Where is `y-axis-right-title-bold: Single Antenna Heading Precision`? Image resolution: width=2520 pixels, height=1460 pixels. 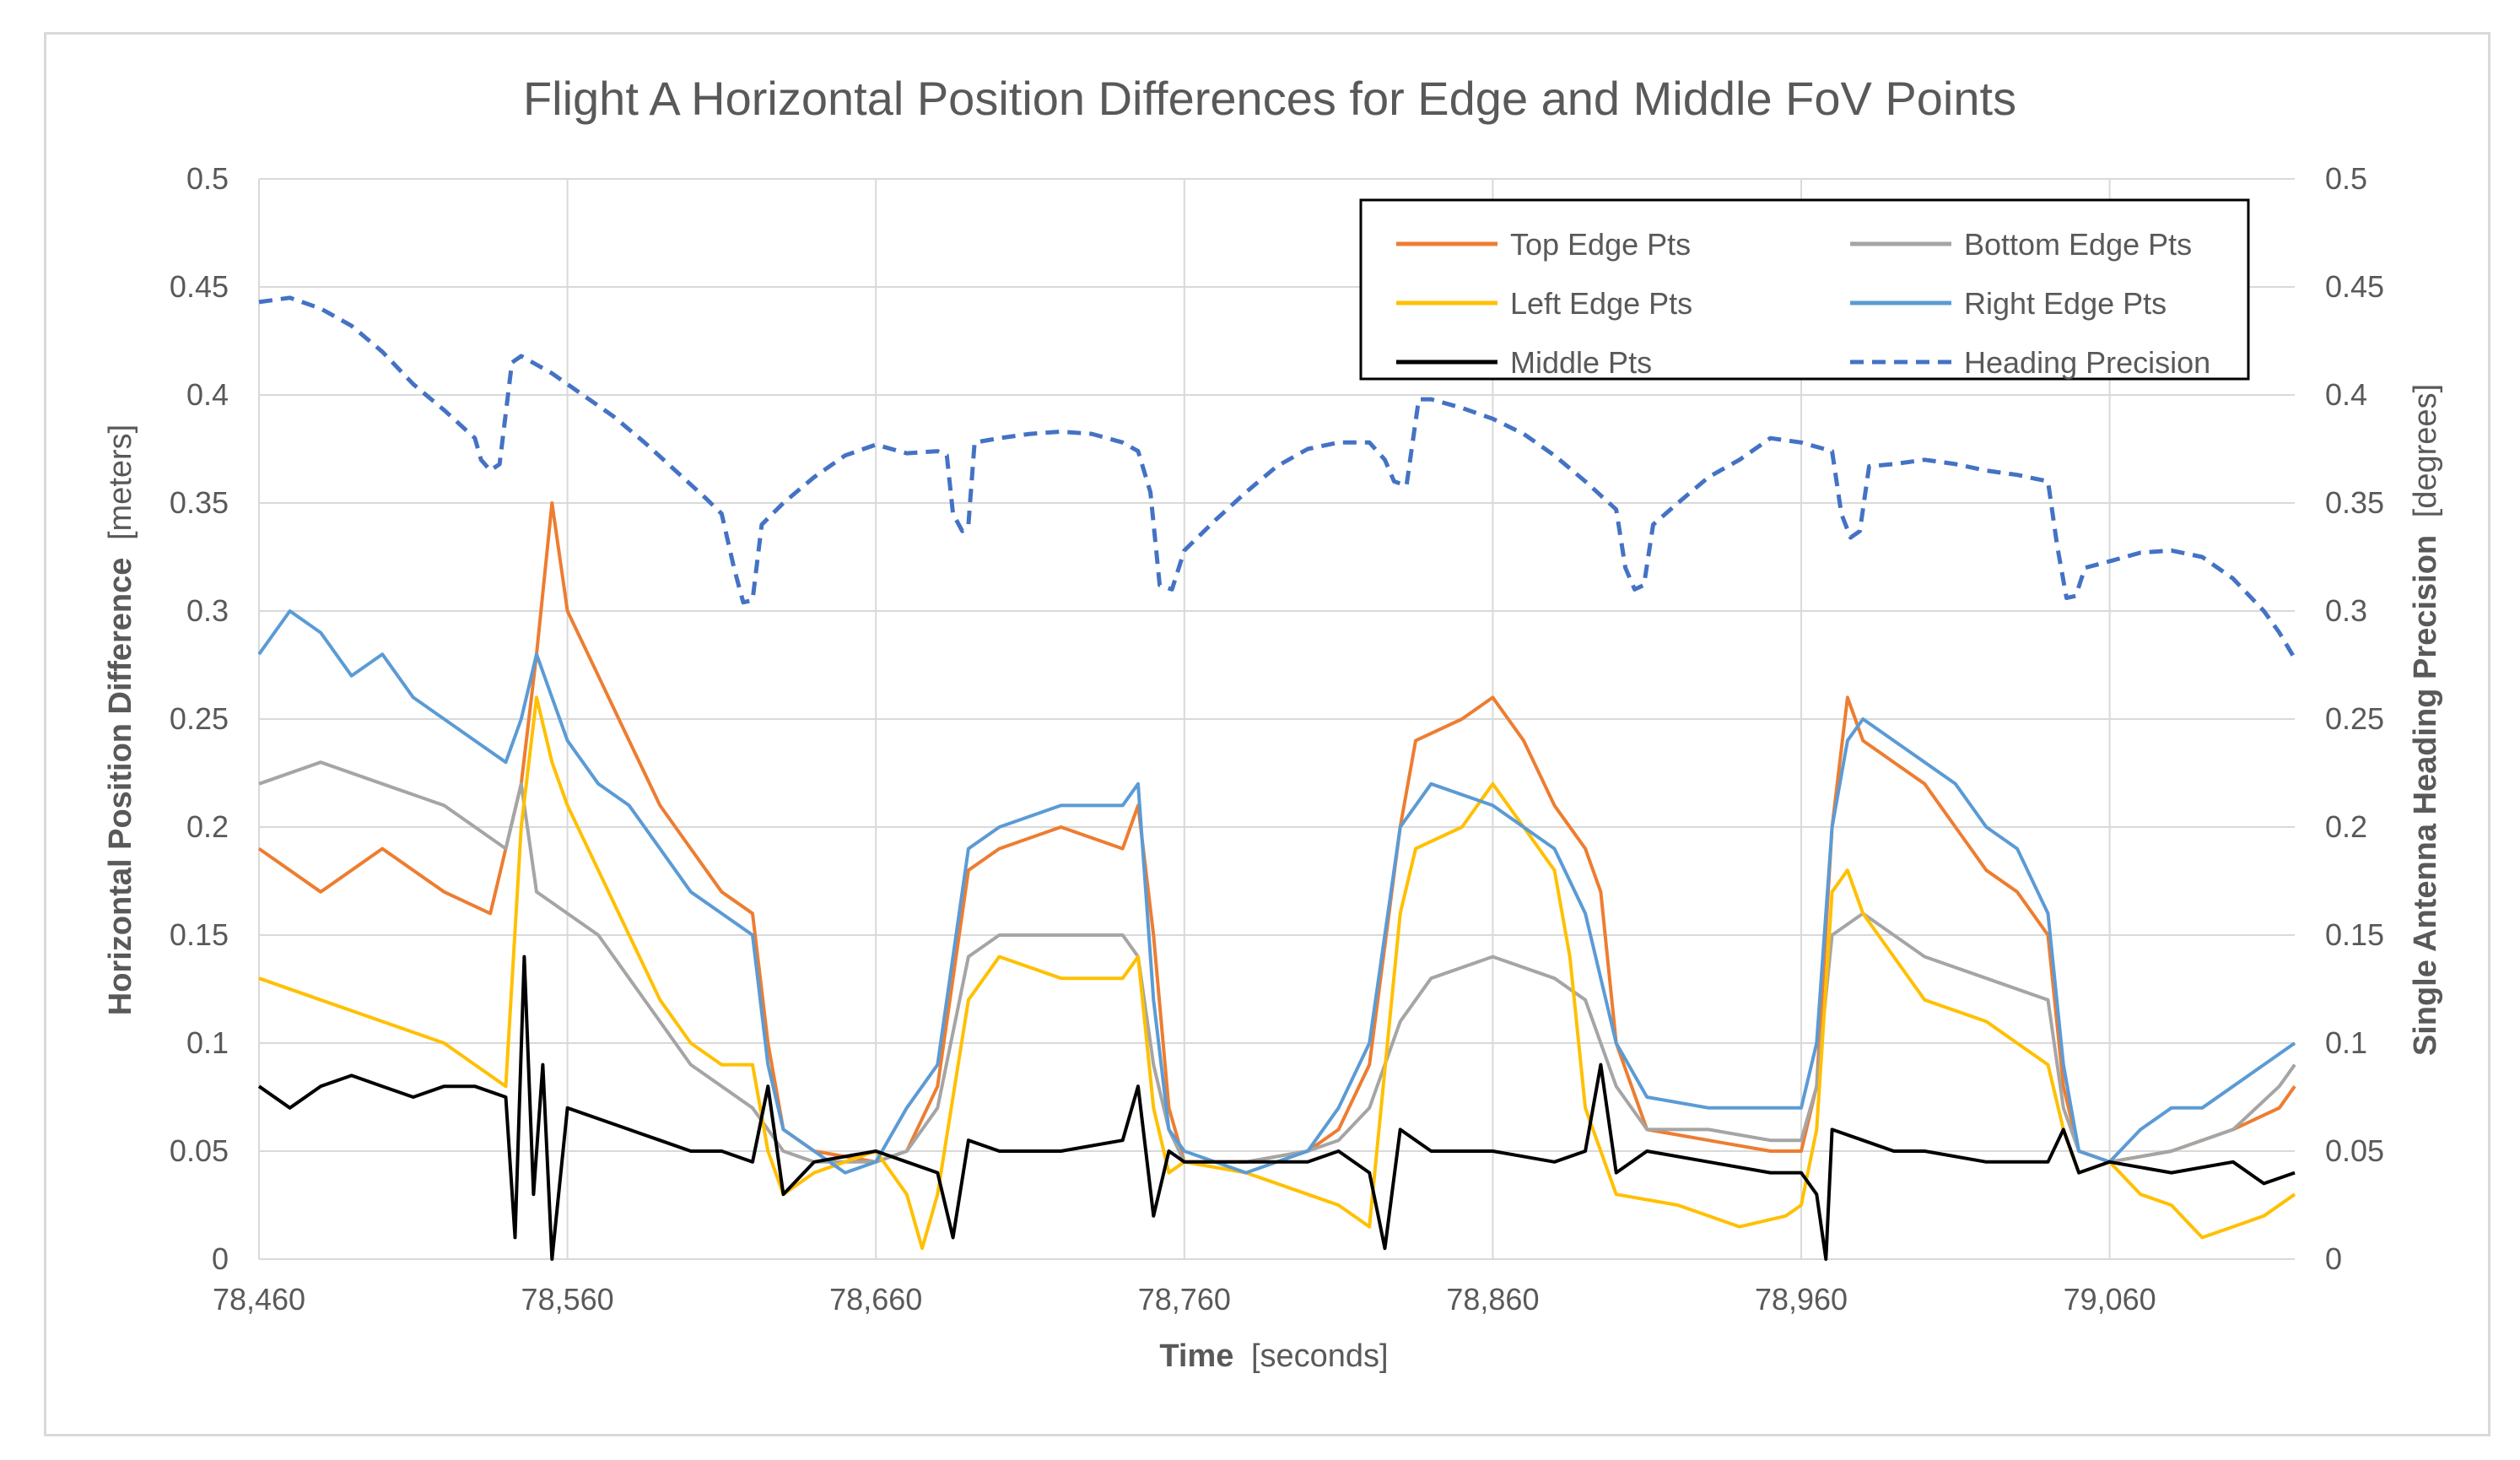 y-axis-right-title-bold: Single Antenna Heading Precision is located at coordinates (2425, 796).